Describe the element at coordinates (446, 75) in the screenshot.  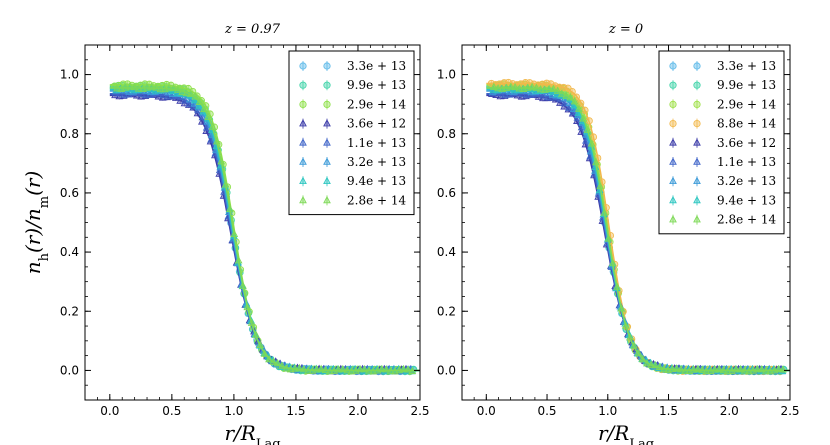
I see `y-tick-label: 1.0` at that location.